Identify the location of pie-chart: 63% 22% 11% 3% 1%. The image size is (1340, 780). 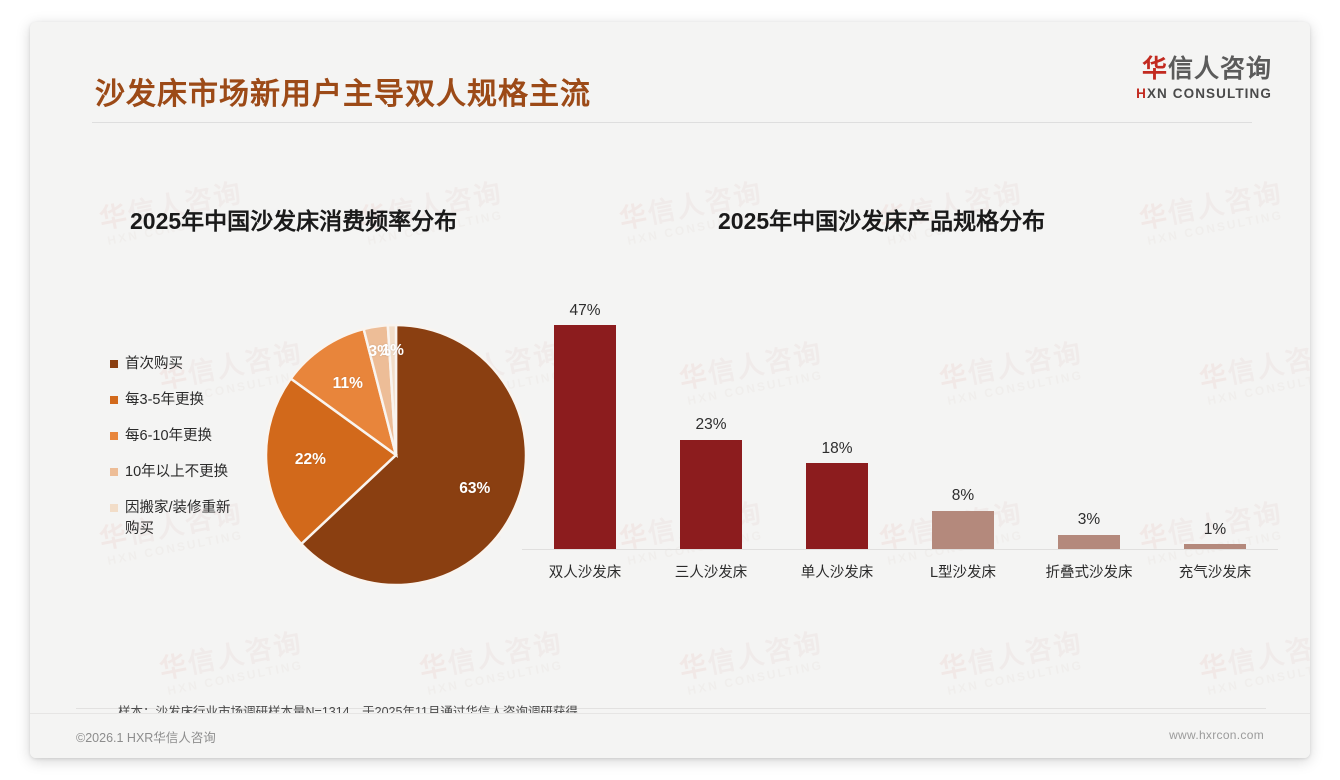
(396, 455).